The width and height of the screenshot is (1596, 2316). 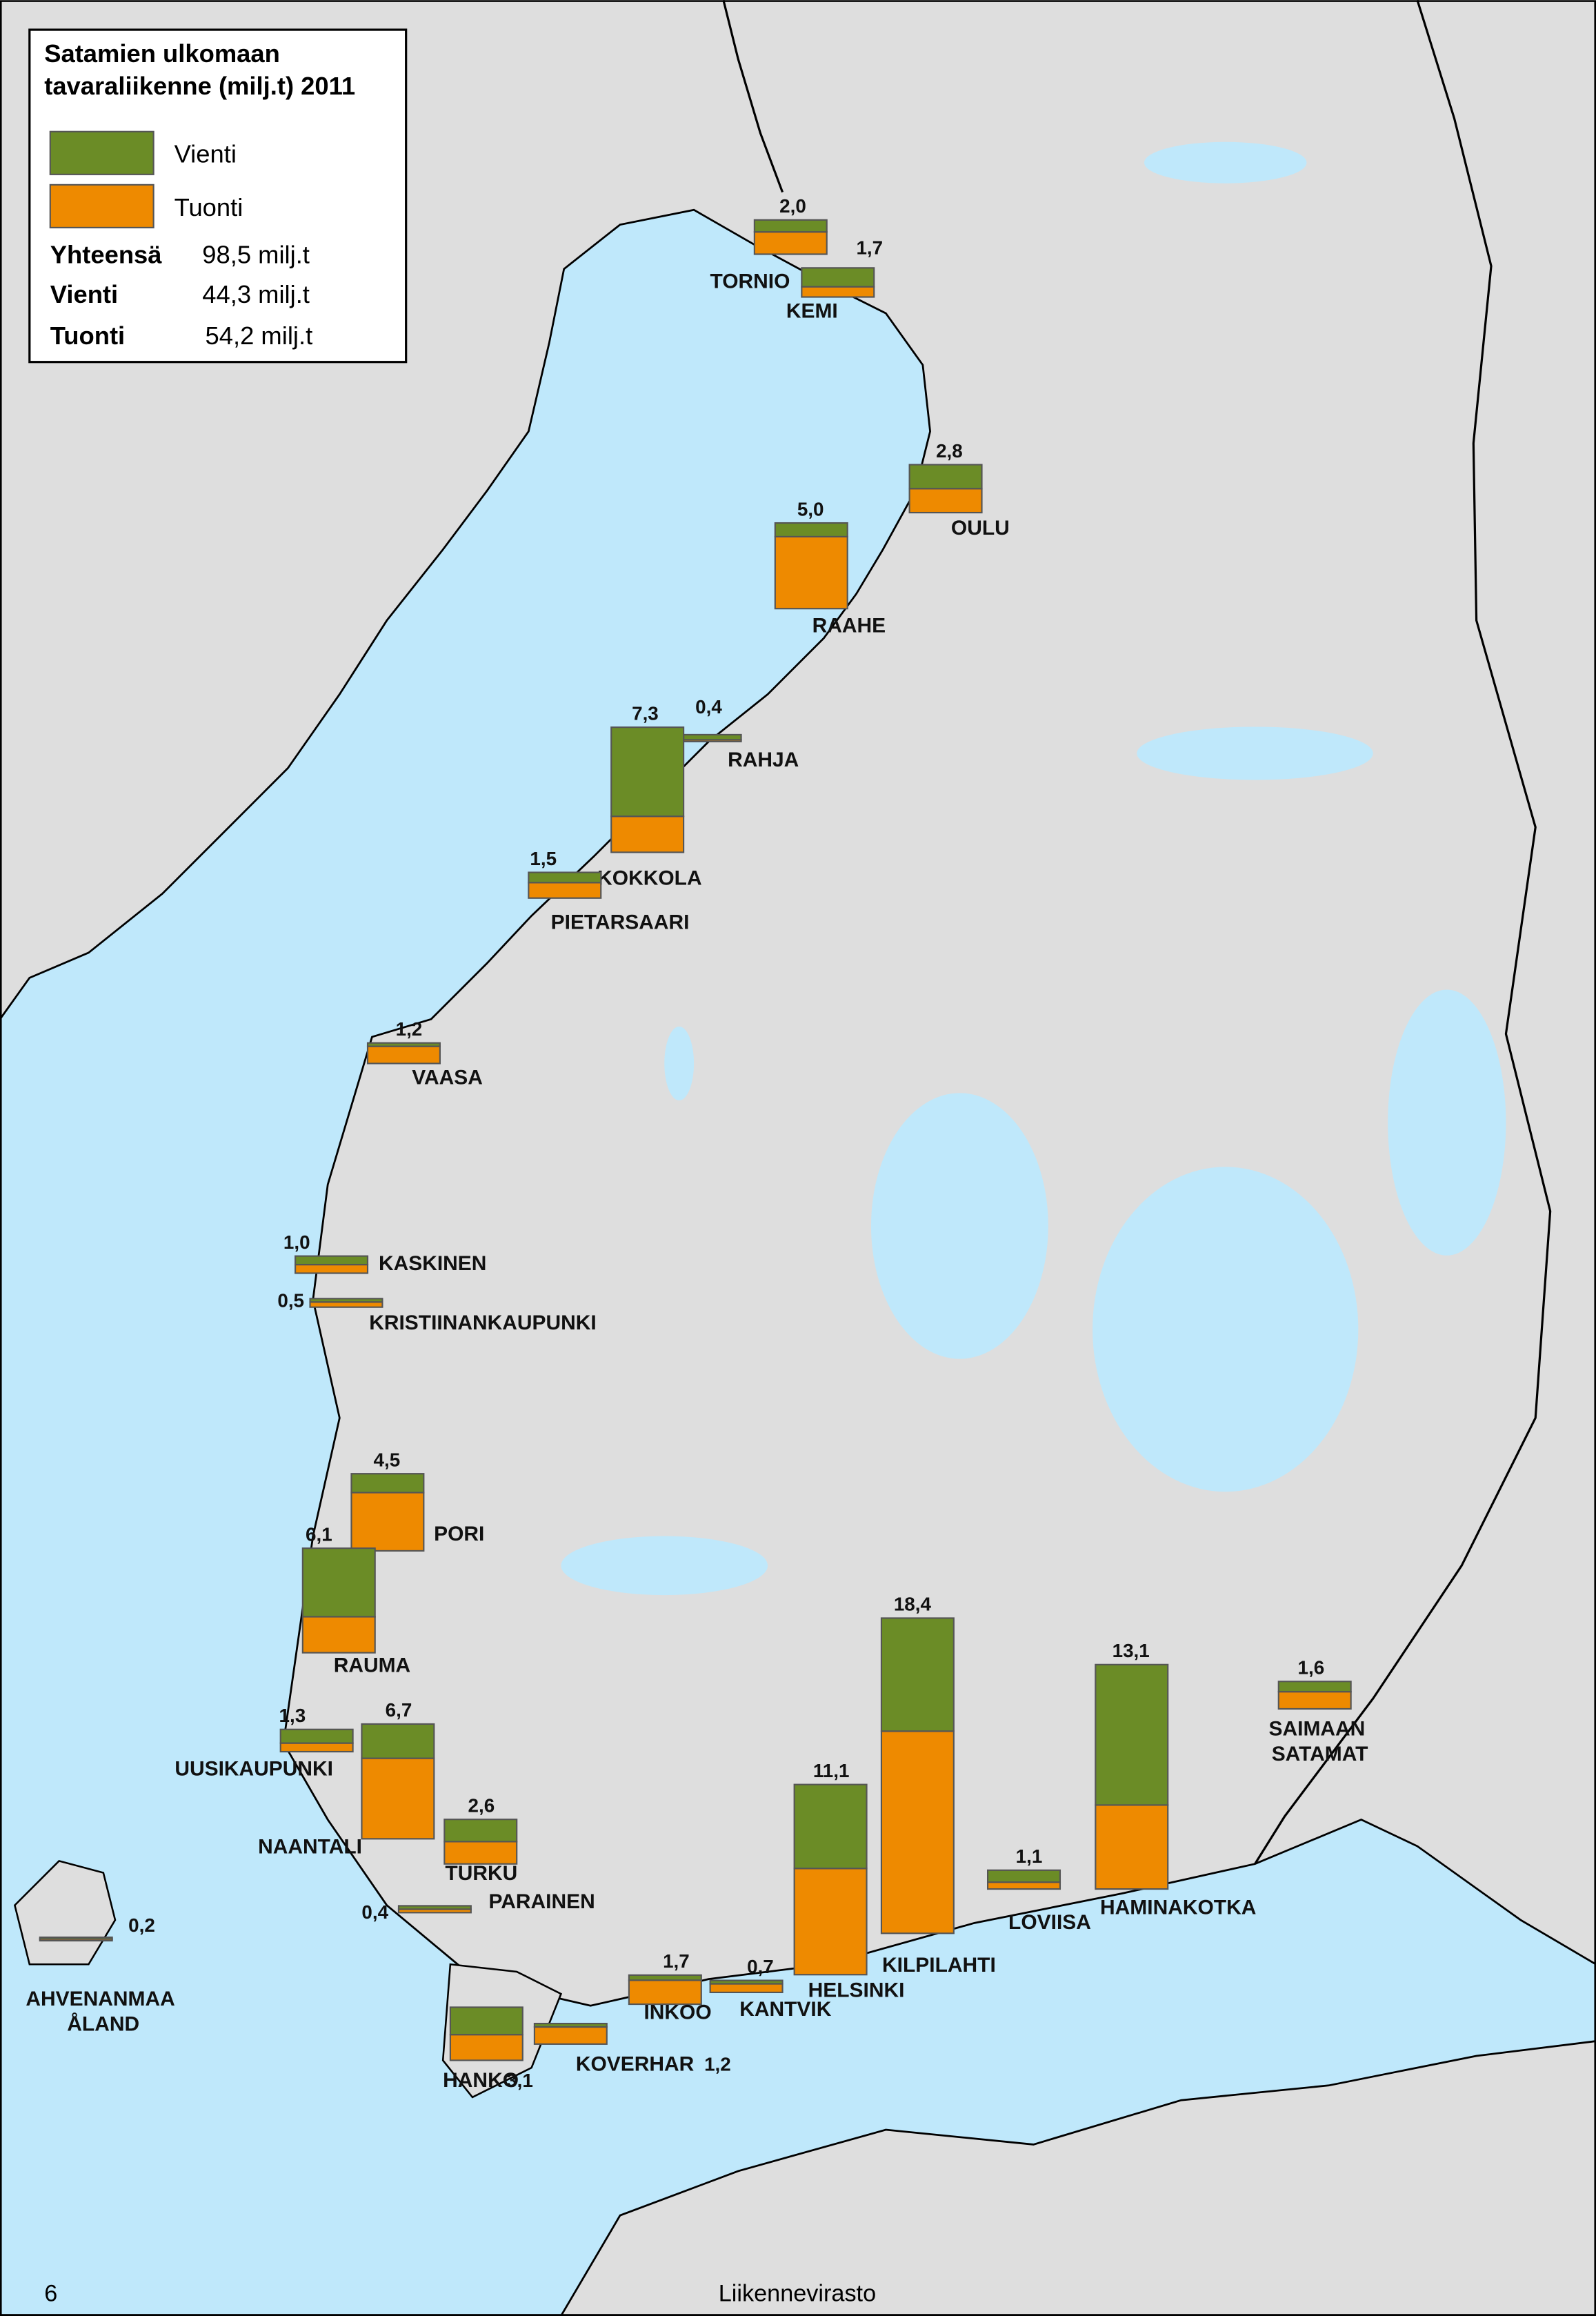 I want to click on legend-label: Tuonti, so click(x=208, y=207).